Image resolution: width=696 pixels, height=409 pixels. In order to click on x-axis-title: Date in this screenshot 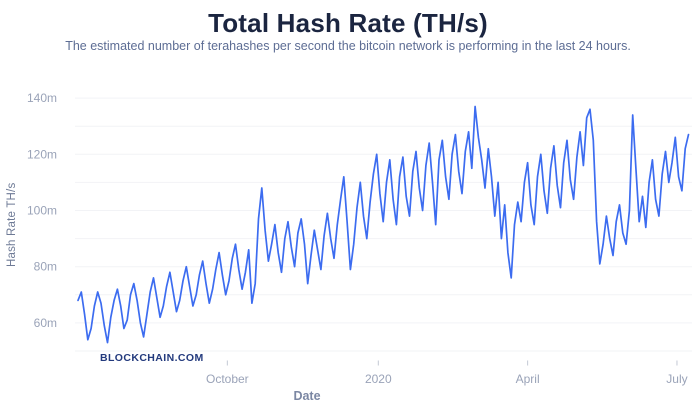, I will do `click(307, 396)`.